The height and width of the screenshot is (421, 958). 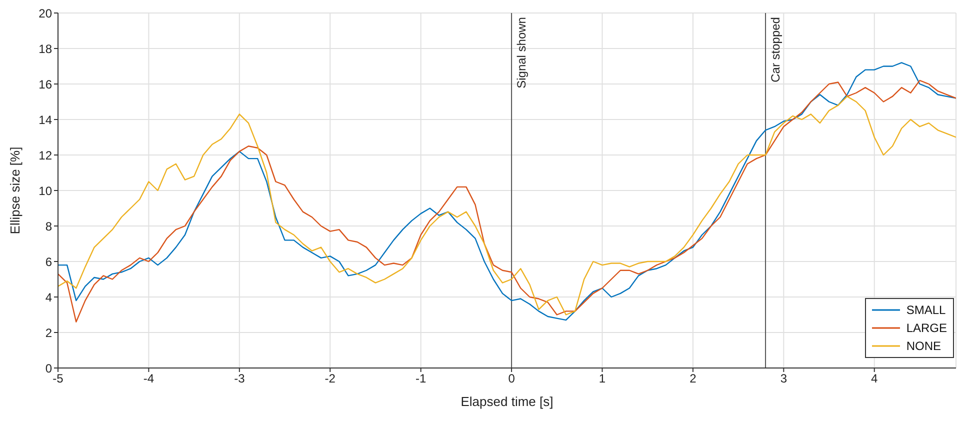 What do you see at coordinates (45, 13) in the screenshot?
I see `y-tick-label: 20` at bounding box center [45, 13].